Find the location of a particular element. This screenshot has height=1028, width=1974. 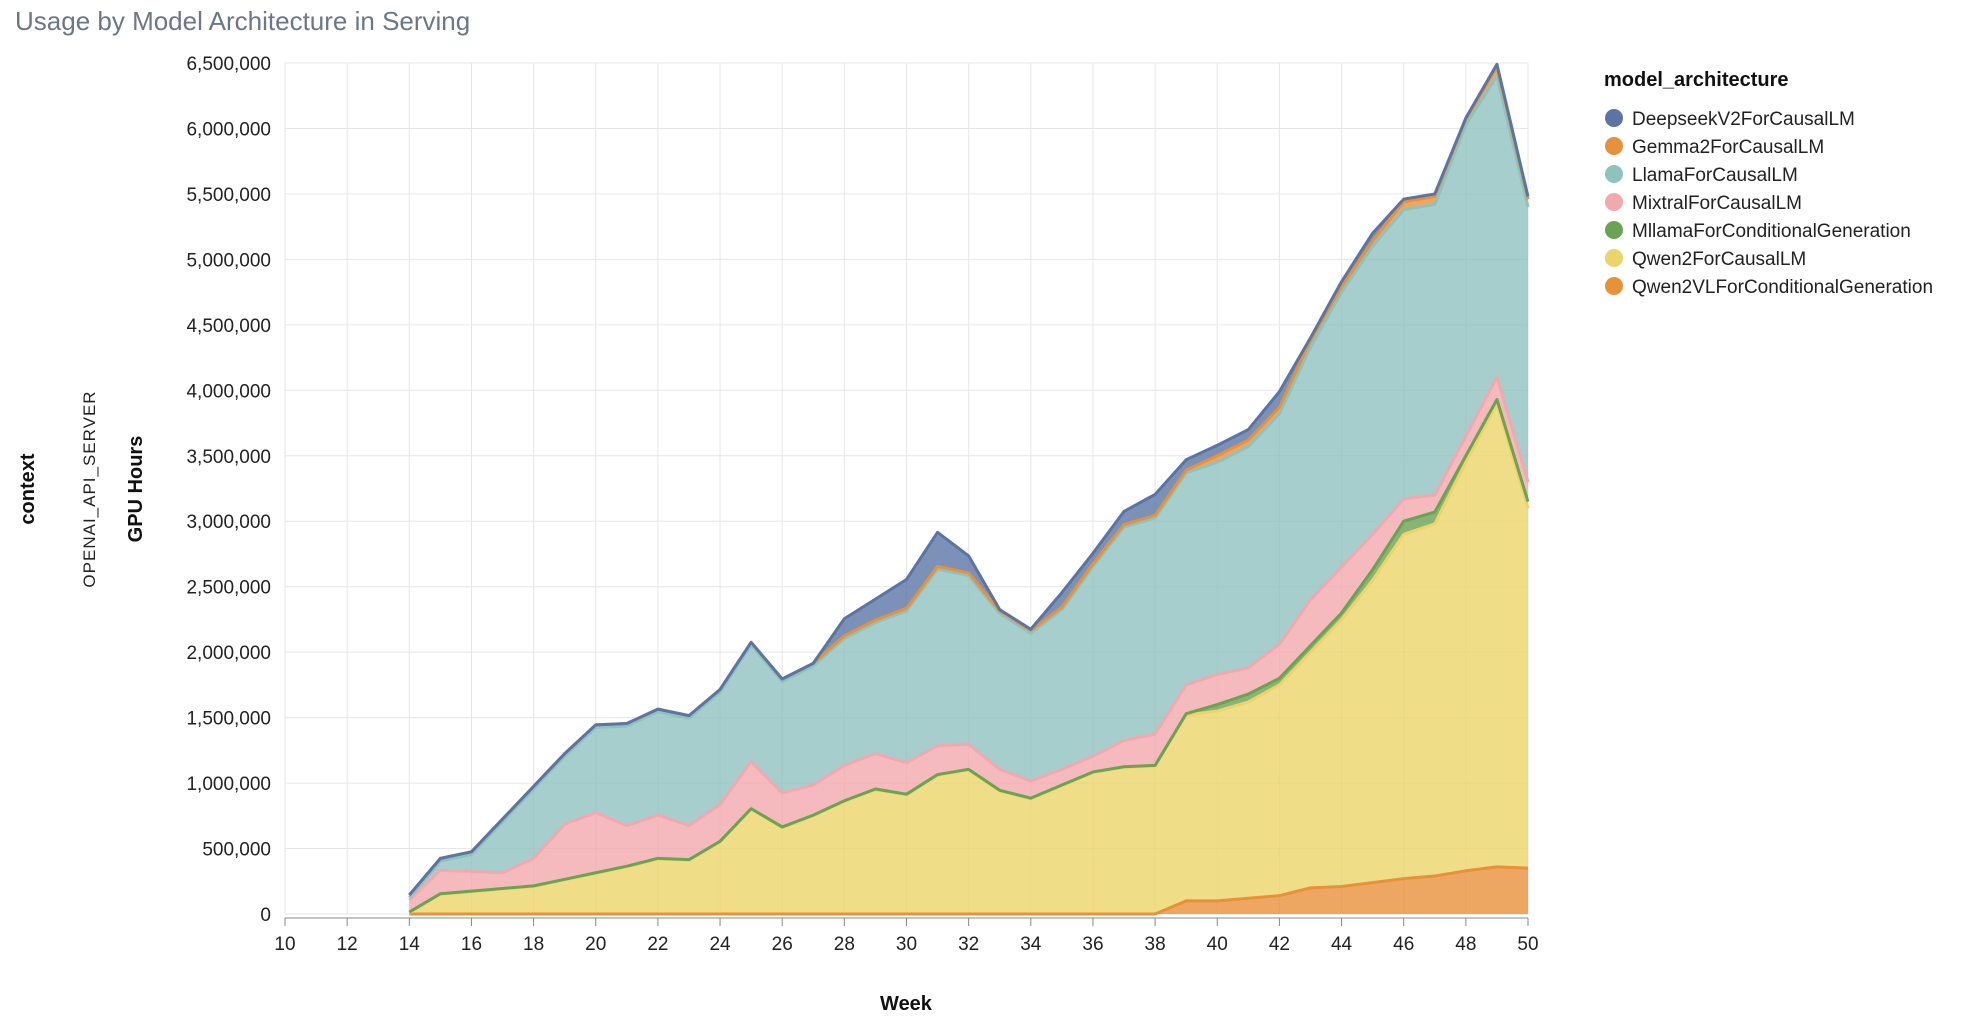

x-tick-label: 16 is located at coordinates (471, 944).